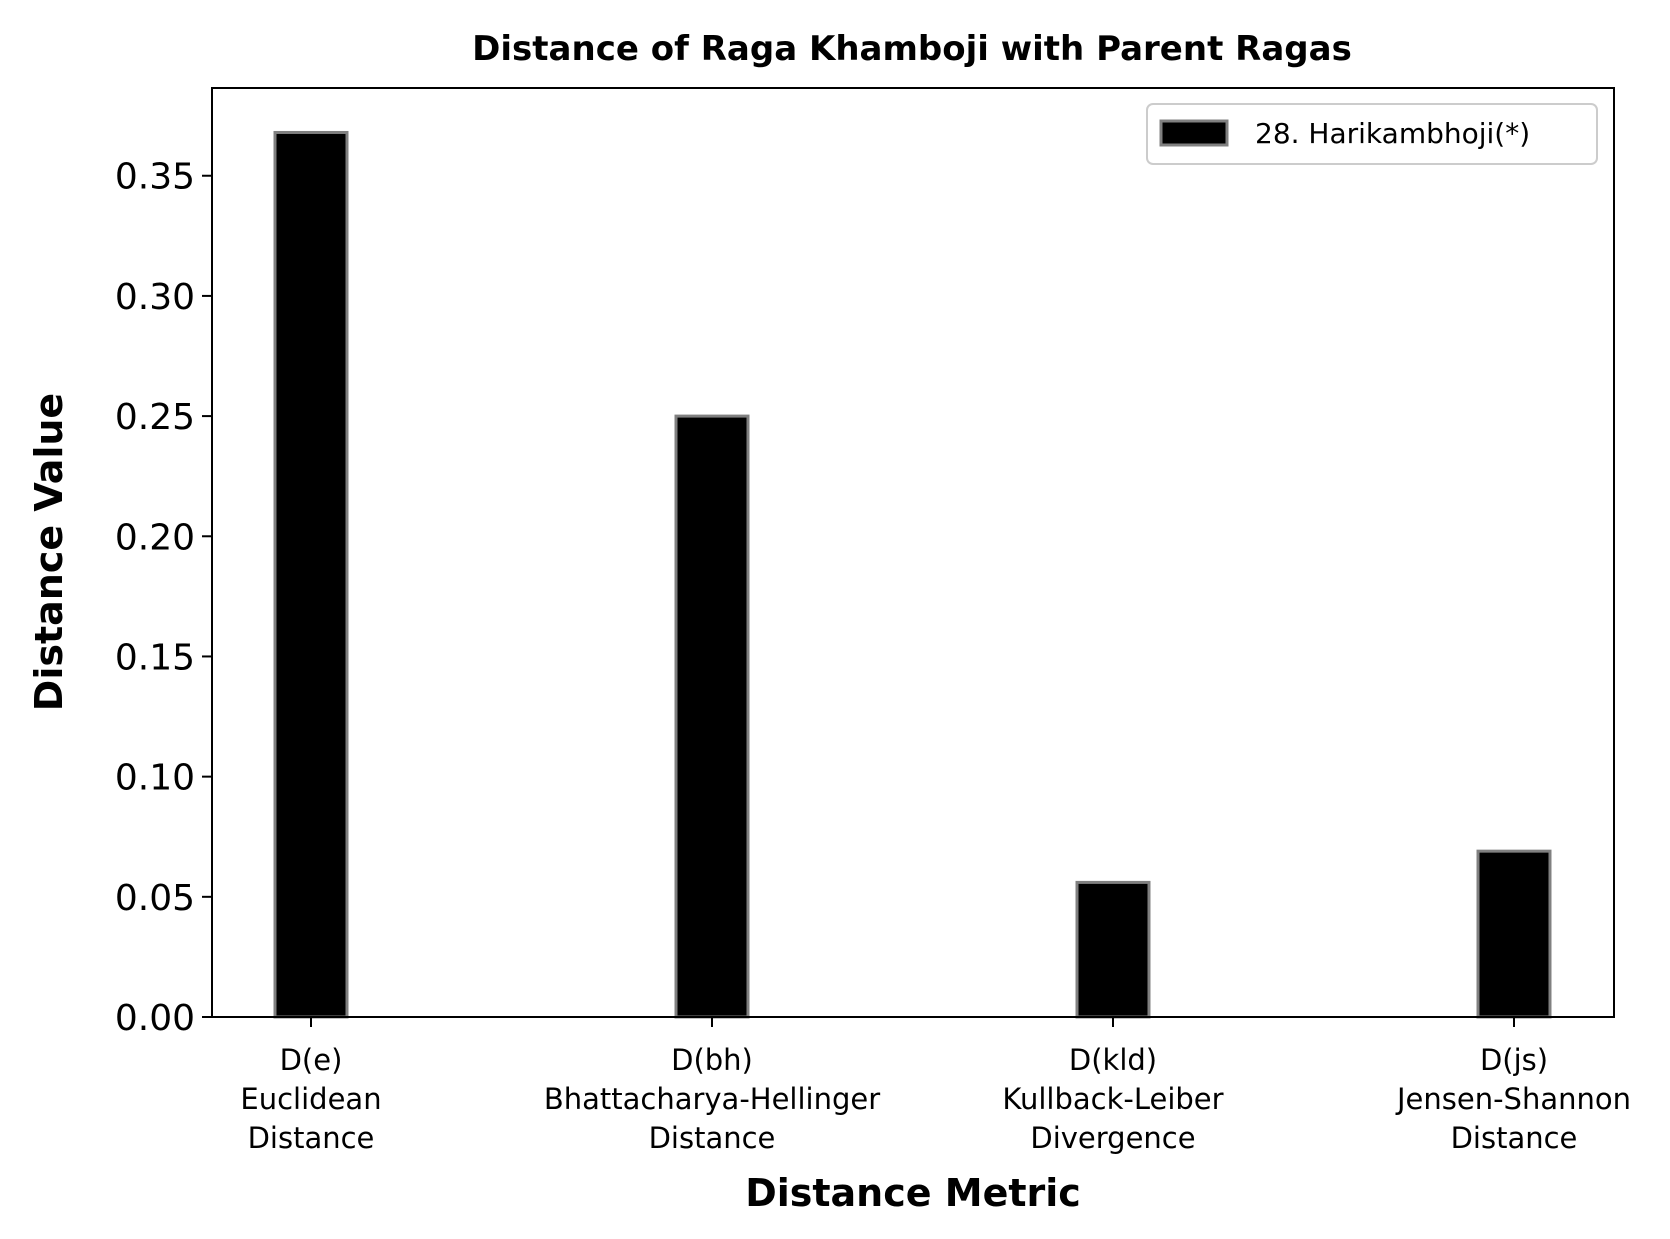 Image resolution: width=1670 pixels, height=1239 pixels. I want to click on y-tick-label: 0.35, so click(155, 177).